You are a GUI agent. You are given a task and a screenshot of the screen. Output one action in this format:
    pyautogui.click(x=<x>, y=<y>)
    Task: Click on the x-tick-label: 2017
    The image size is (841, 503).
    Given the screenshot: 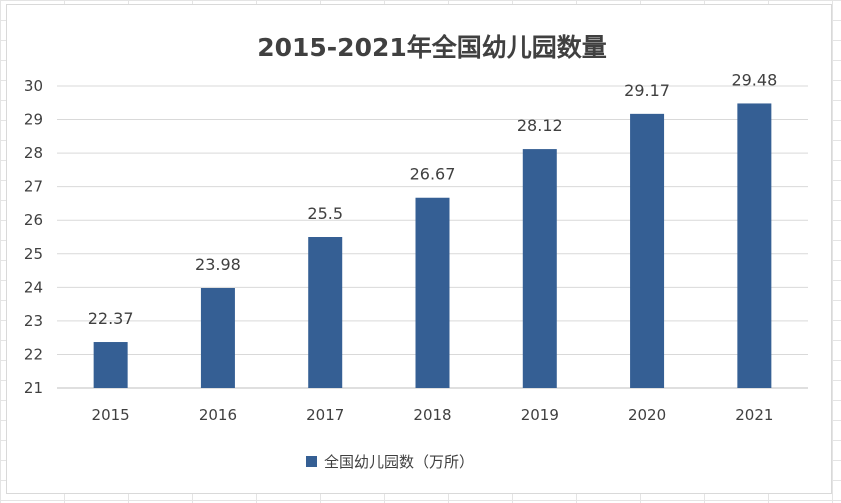 What is the action you would take?
    pyautogui.click(x=325, y=415)
    